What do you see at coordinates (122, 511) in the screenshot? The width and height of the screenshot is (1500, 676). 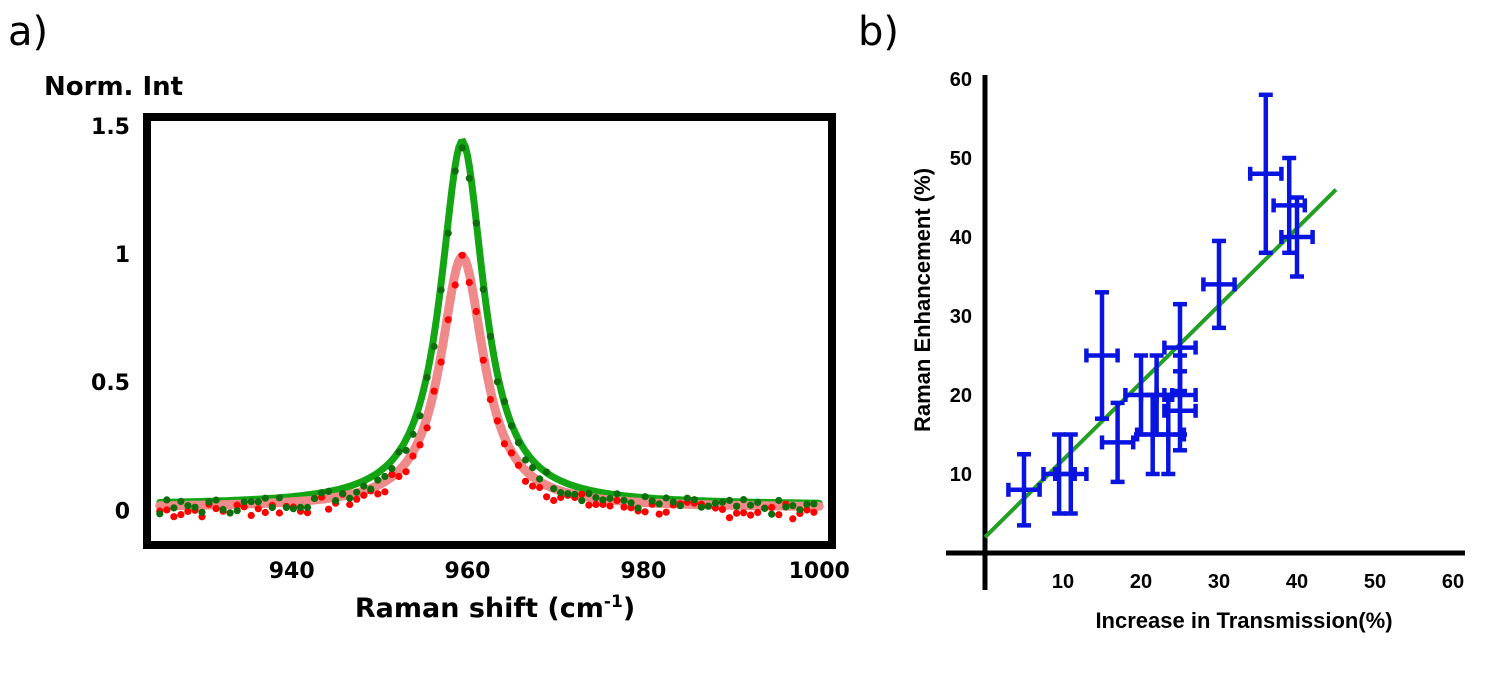 I see `panel-a-ytick-label: 0` at bounding box center [122, 511].